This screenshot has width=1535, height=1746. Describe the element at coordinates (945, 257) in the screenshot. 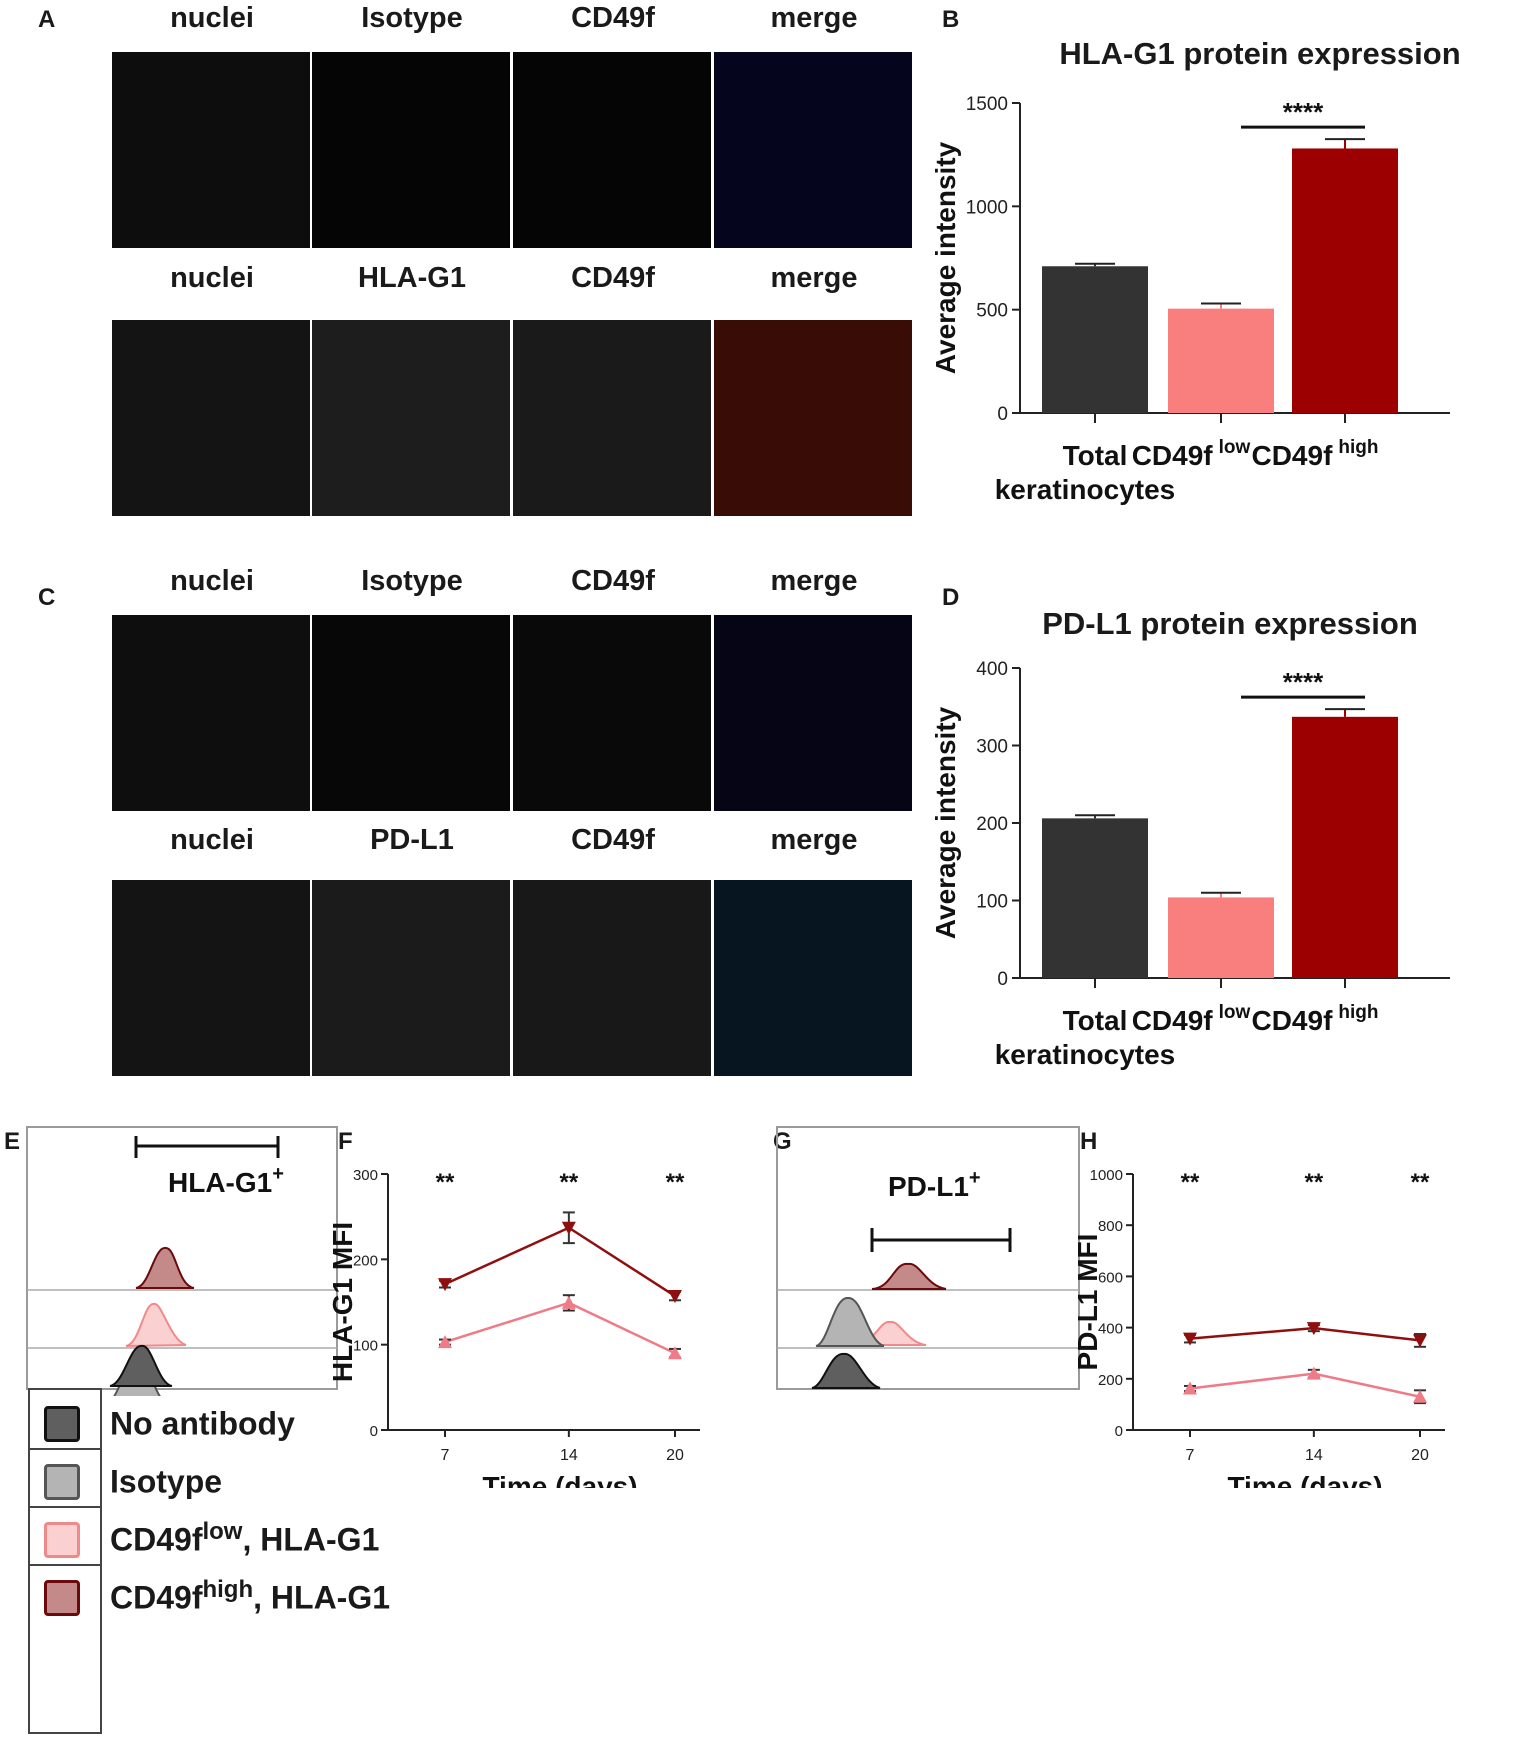

I see `y-axis-title: Average intensity` at that location.